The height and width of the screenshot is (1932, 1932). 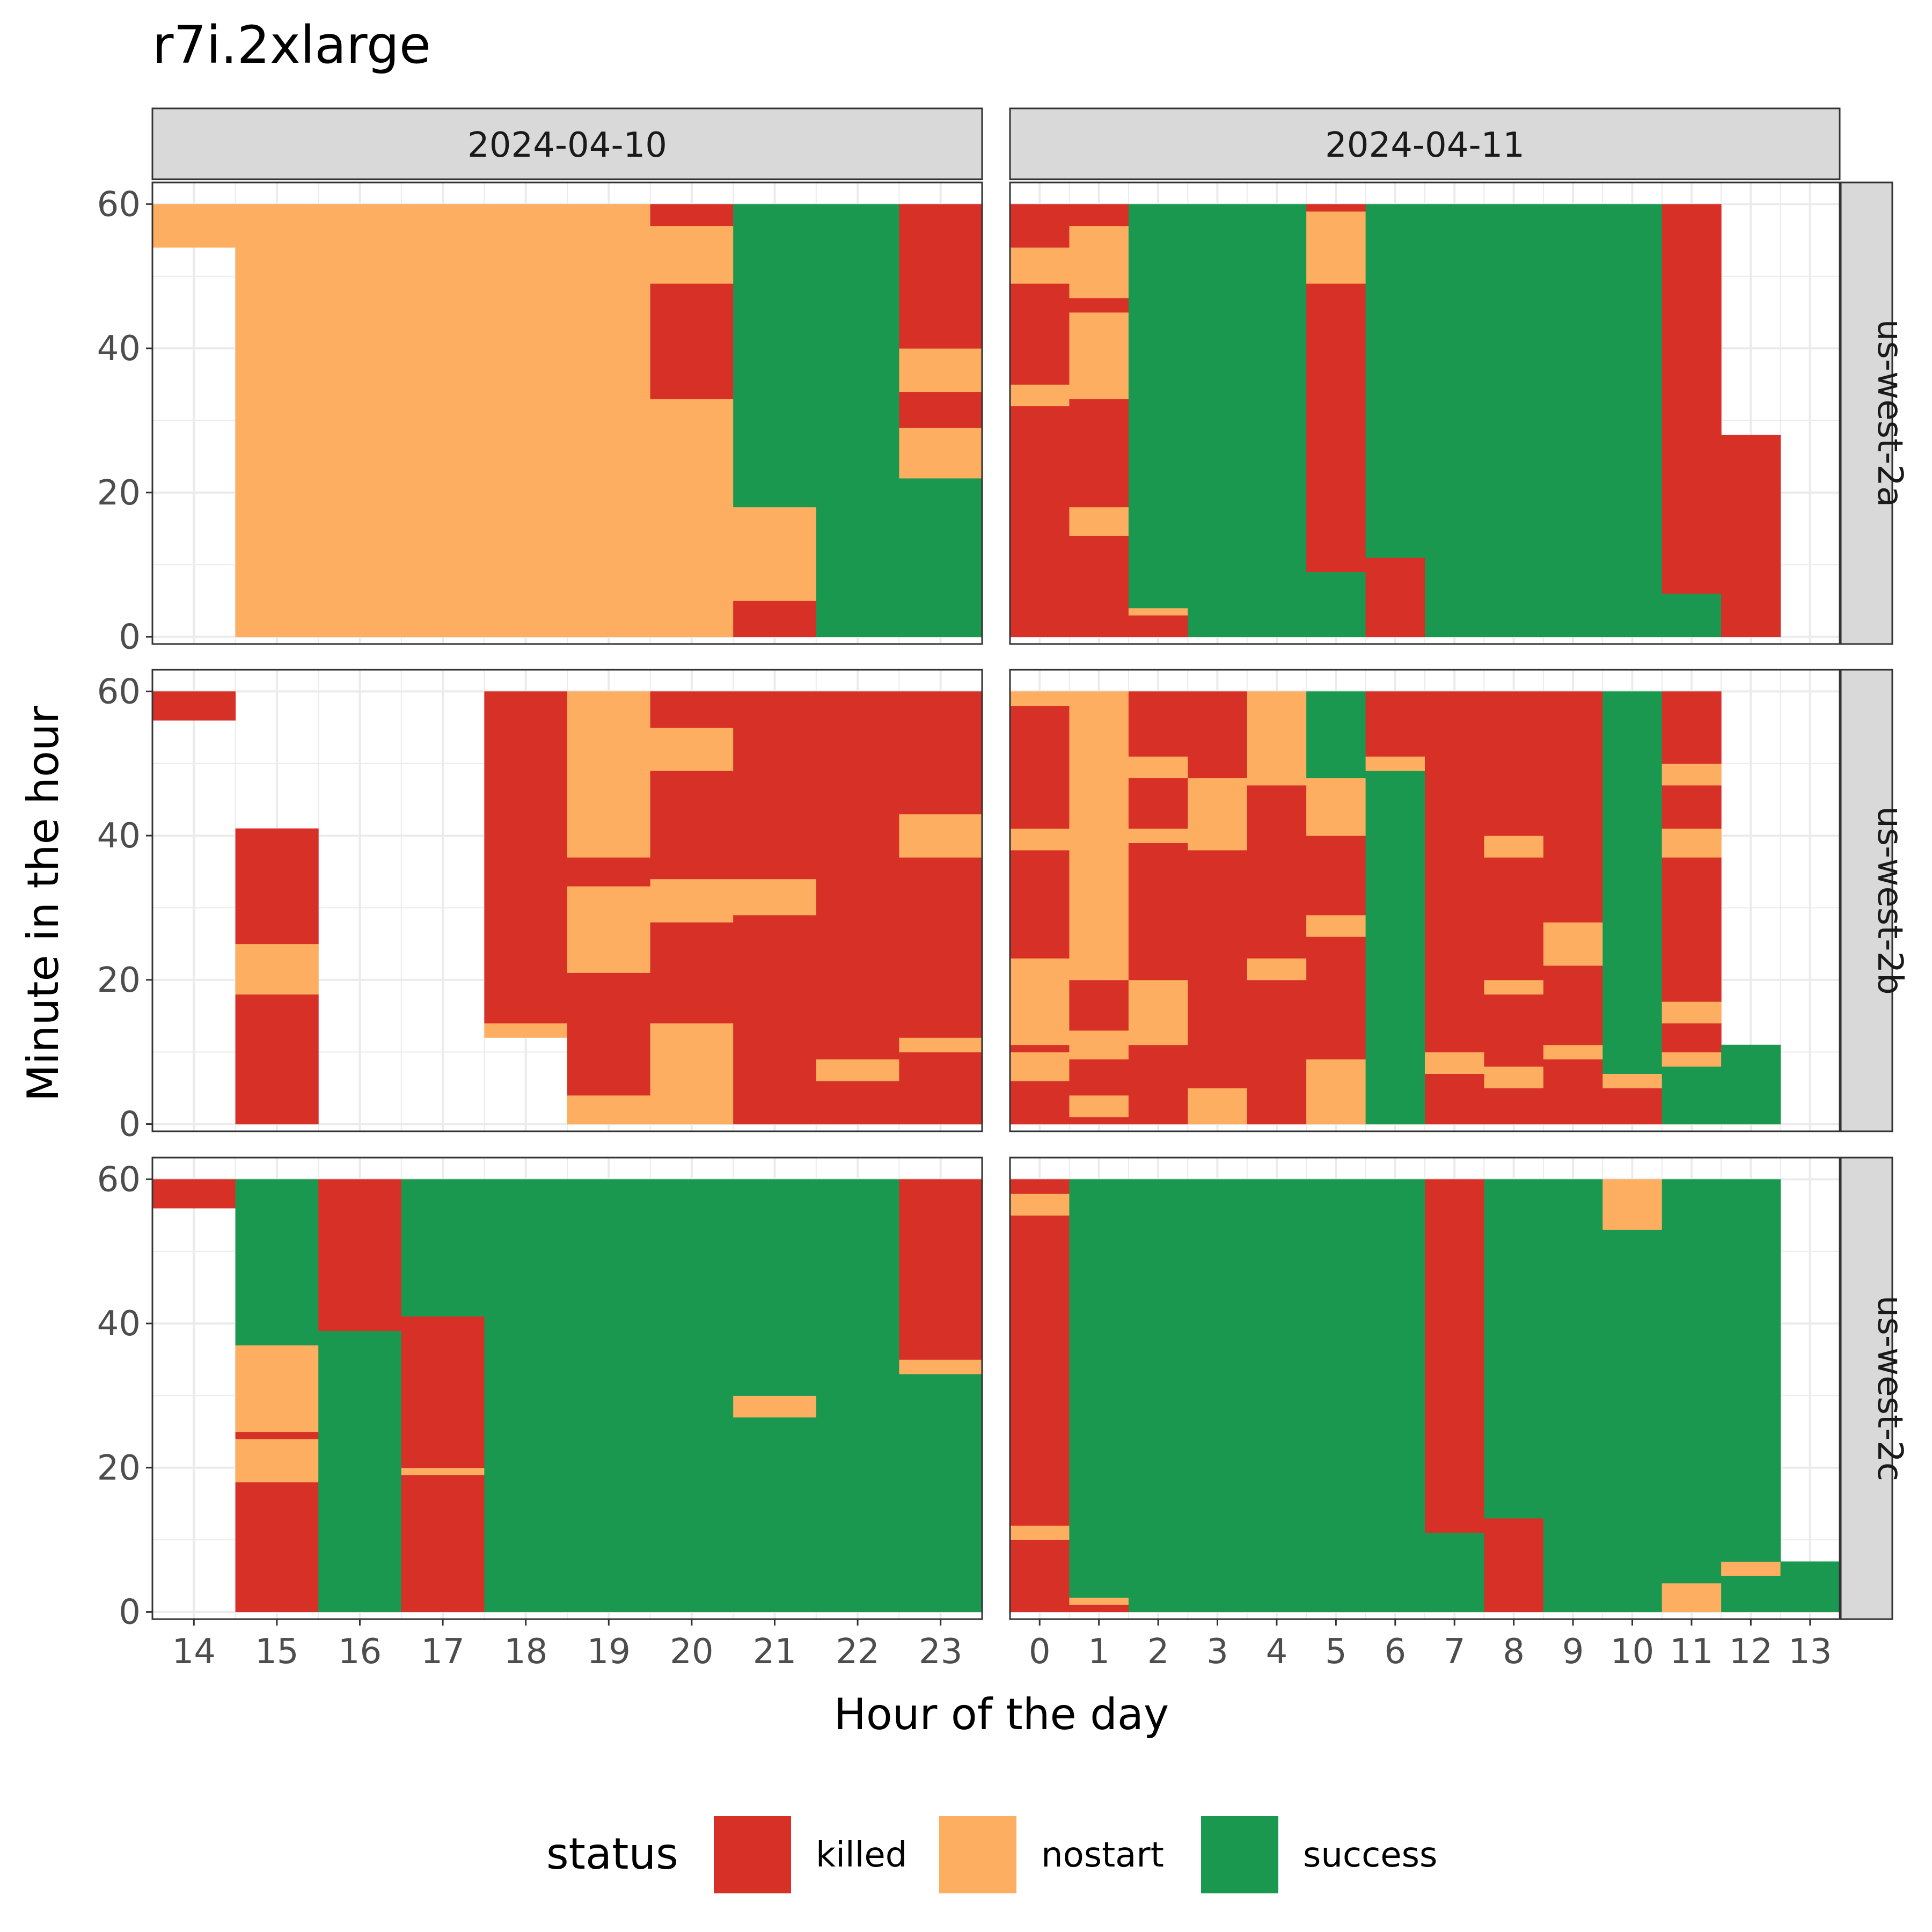 I want to click on x-tick-label: 7, so click(x=1455, y=1652).